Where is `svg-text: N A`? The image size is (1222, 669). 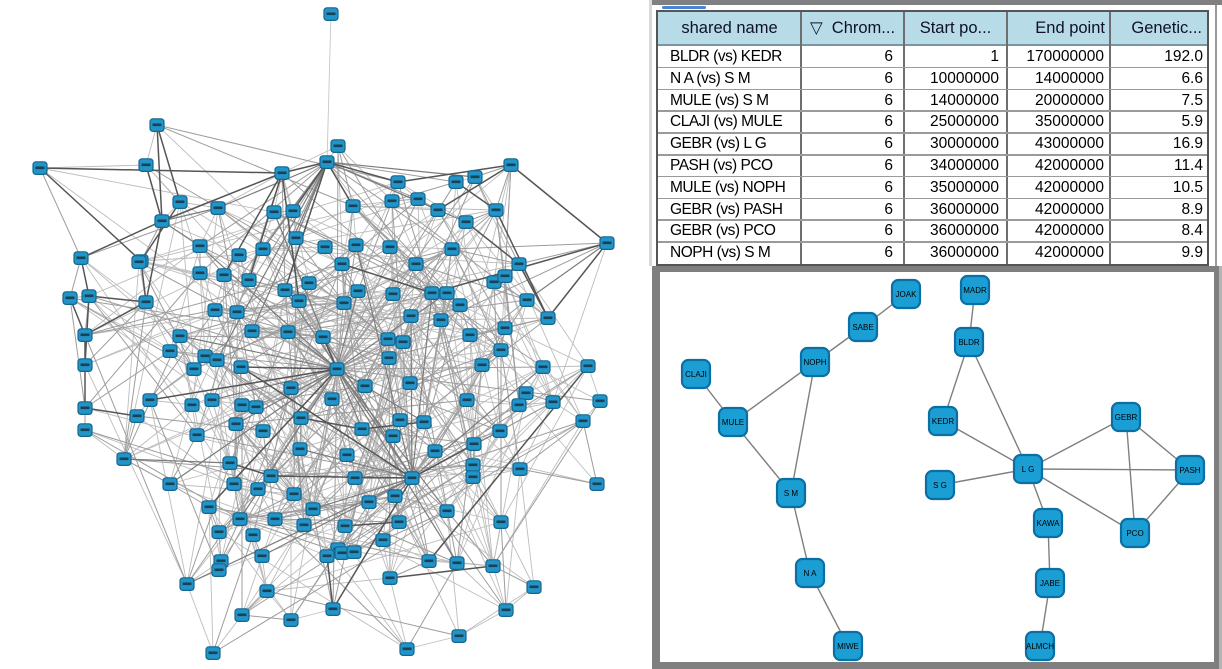 svg-text: N A is located at coordinates (811, 573).